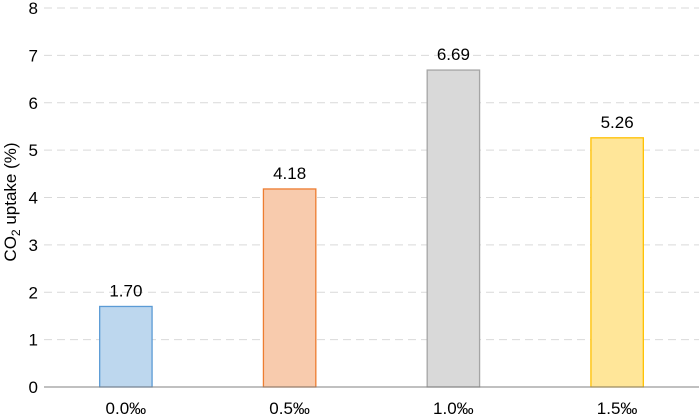  I want to click on x-tick-label: 1.5‰, so click(617, 408).